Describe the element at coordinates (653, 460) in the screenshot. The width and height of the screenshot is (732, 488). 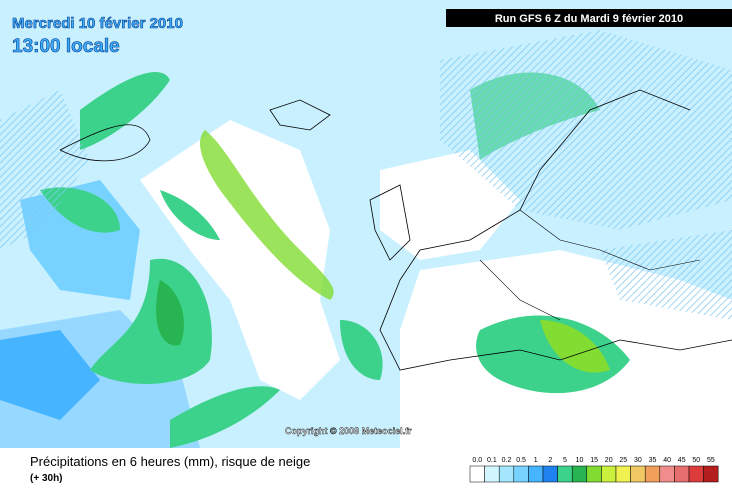
I see `legend-label: 35` at that location.